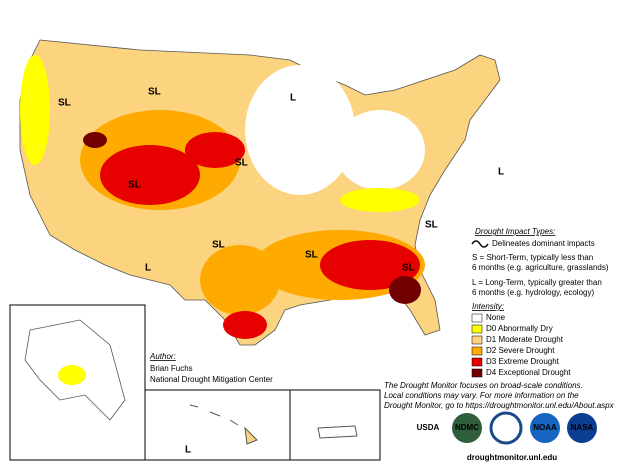 This screenshot has width=618, height=476. I want to click on intensity-title: Intensity:, so click(488, 306).